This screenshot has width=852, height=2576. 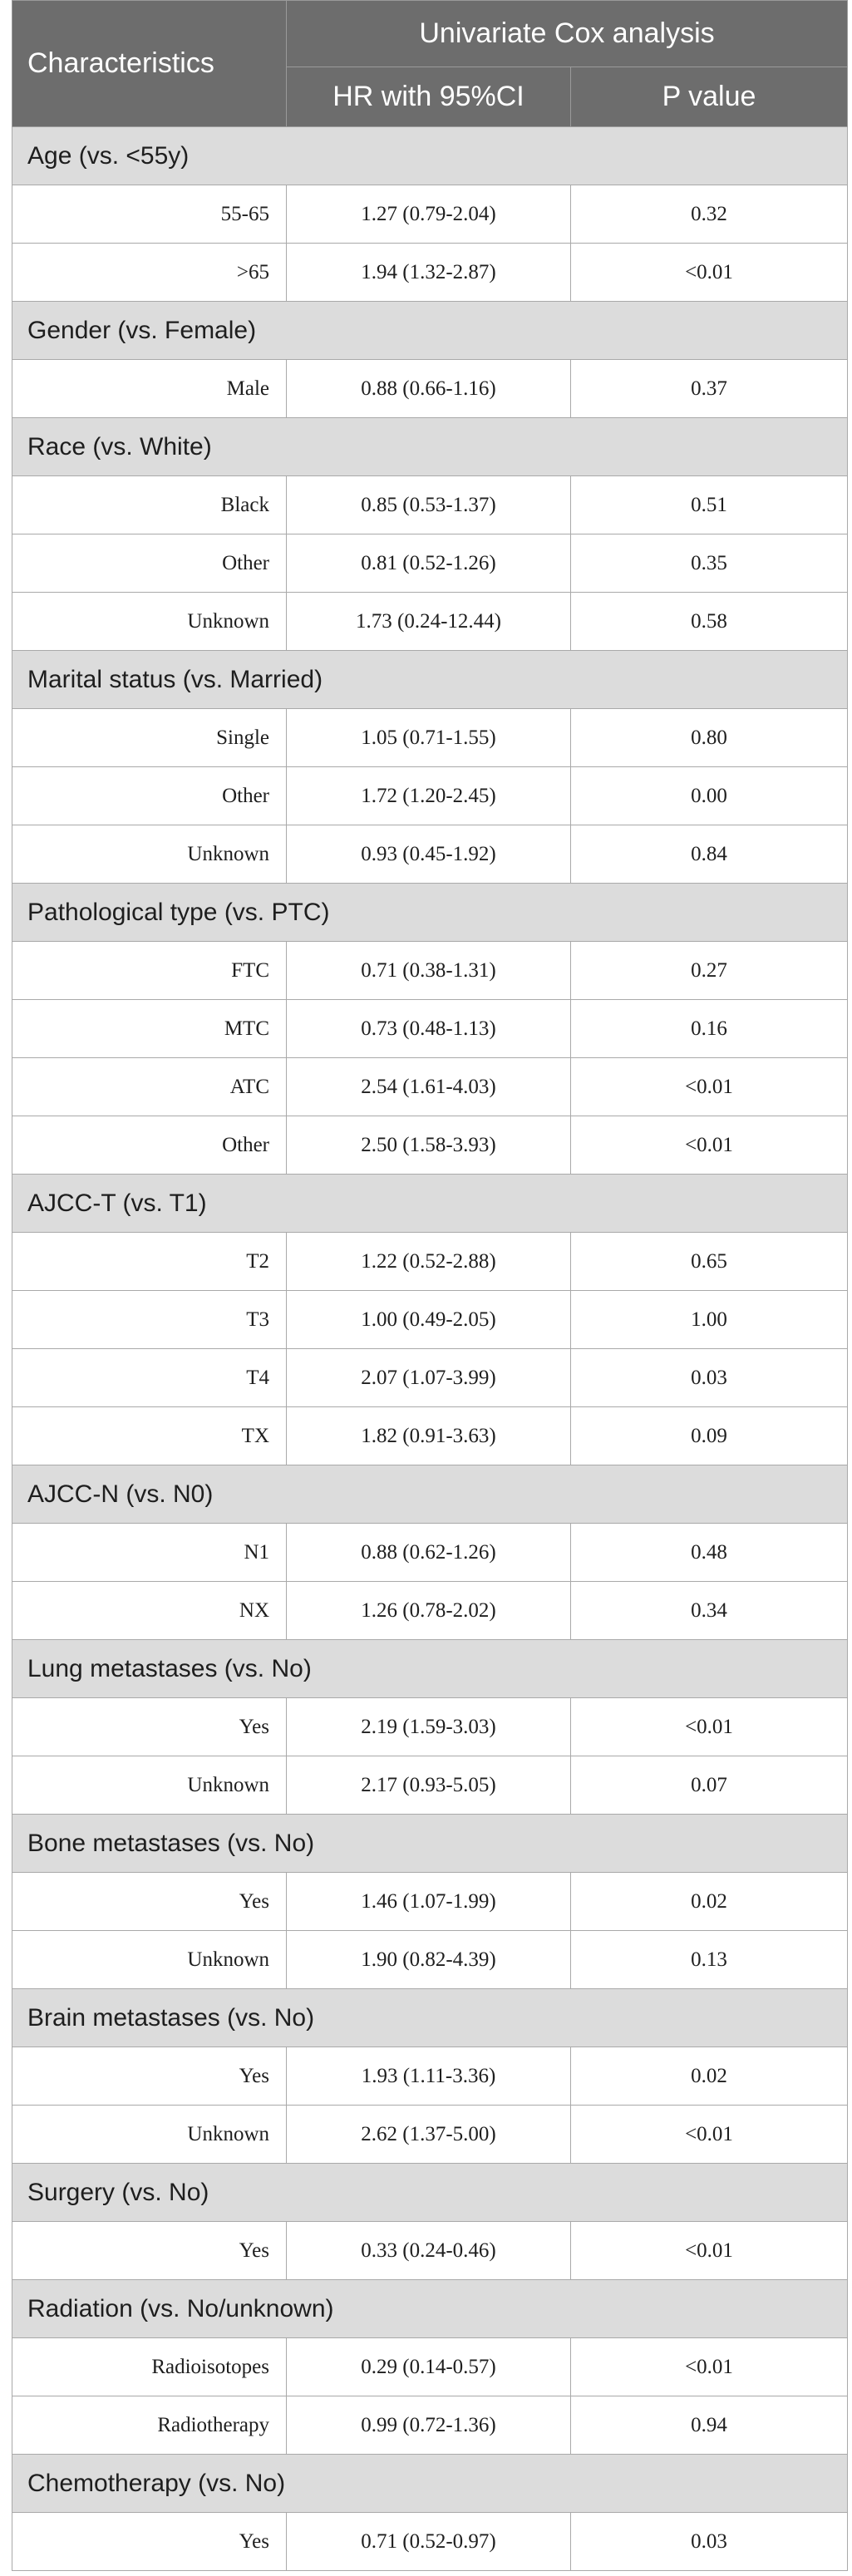 I want to click on hr-column-header: HR with 95%CI, so click(x=428, y=96).